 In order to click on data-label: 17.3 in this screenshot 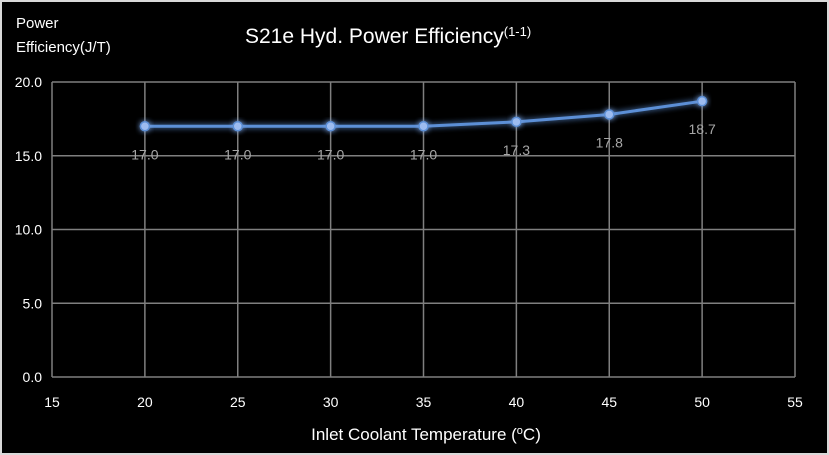, I will do `click(516, 150)`.